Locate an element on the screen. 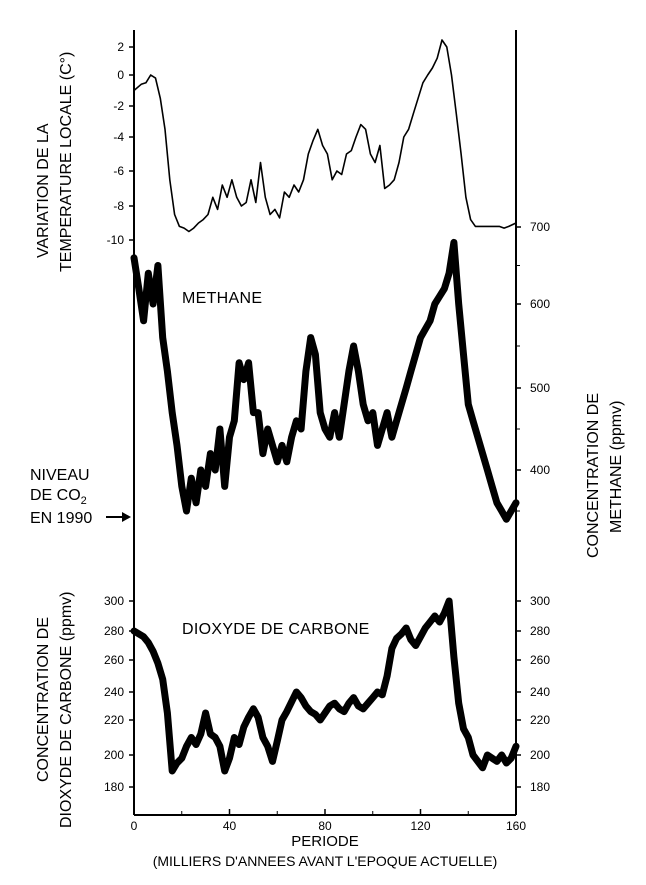 Image resolution: width=646 pixels, height=885 pixels. co2-left-ticks: 300 280 260 240 220 200 180 is located at coordinates (119, 694).